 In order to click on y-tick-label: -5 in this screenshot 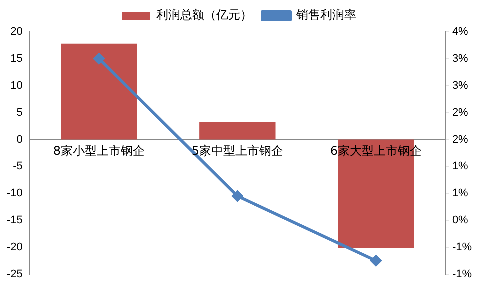, I will do `click(18, 166)`.